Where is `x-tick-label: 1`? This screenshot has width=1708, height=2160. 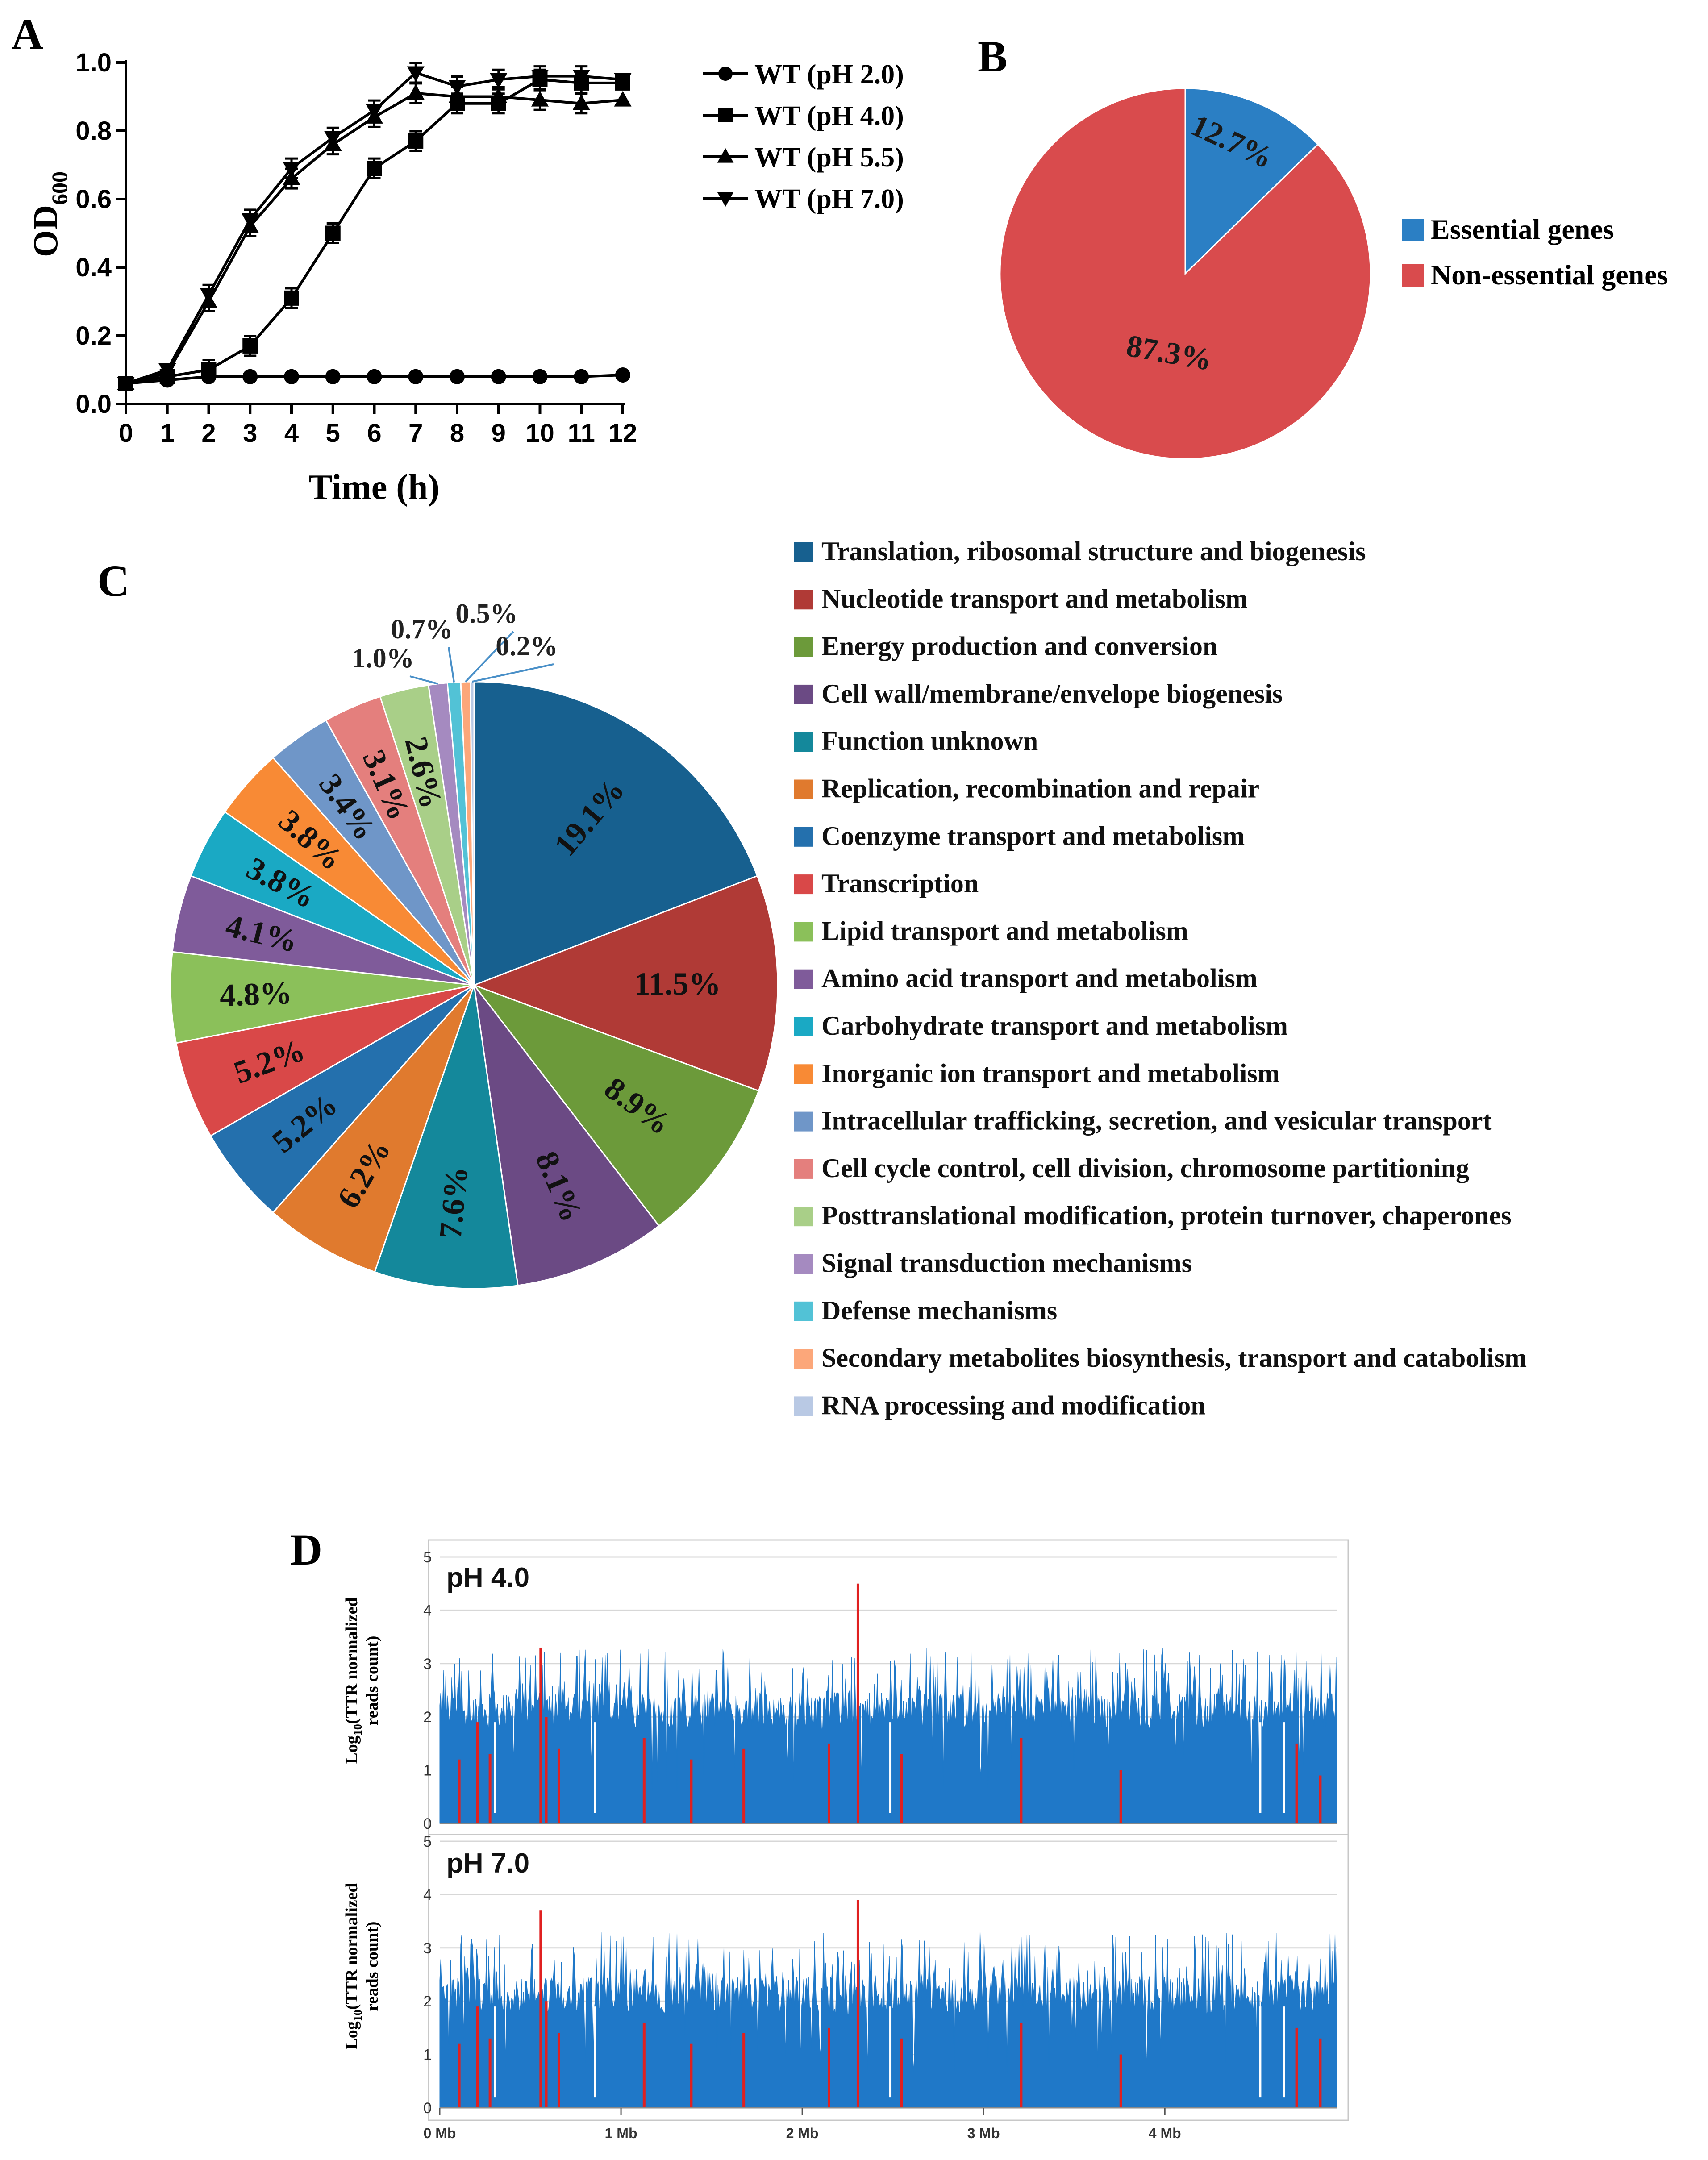
x-tick-label: 1 is located at coordinates (167, 433).